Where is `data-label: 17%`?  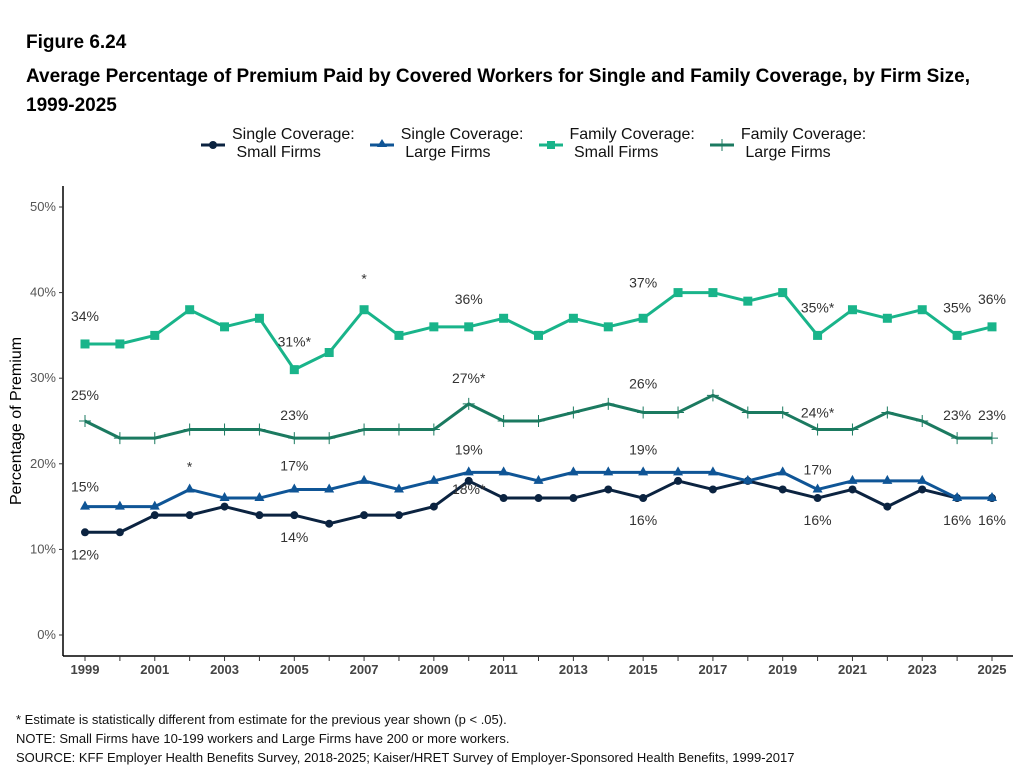
data-label: 17% is located at coordinates (818, 469).